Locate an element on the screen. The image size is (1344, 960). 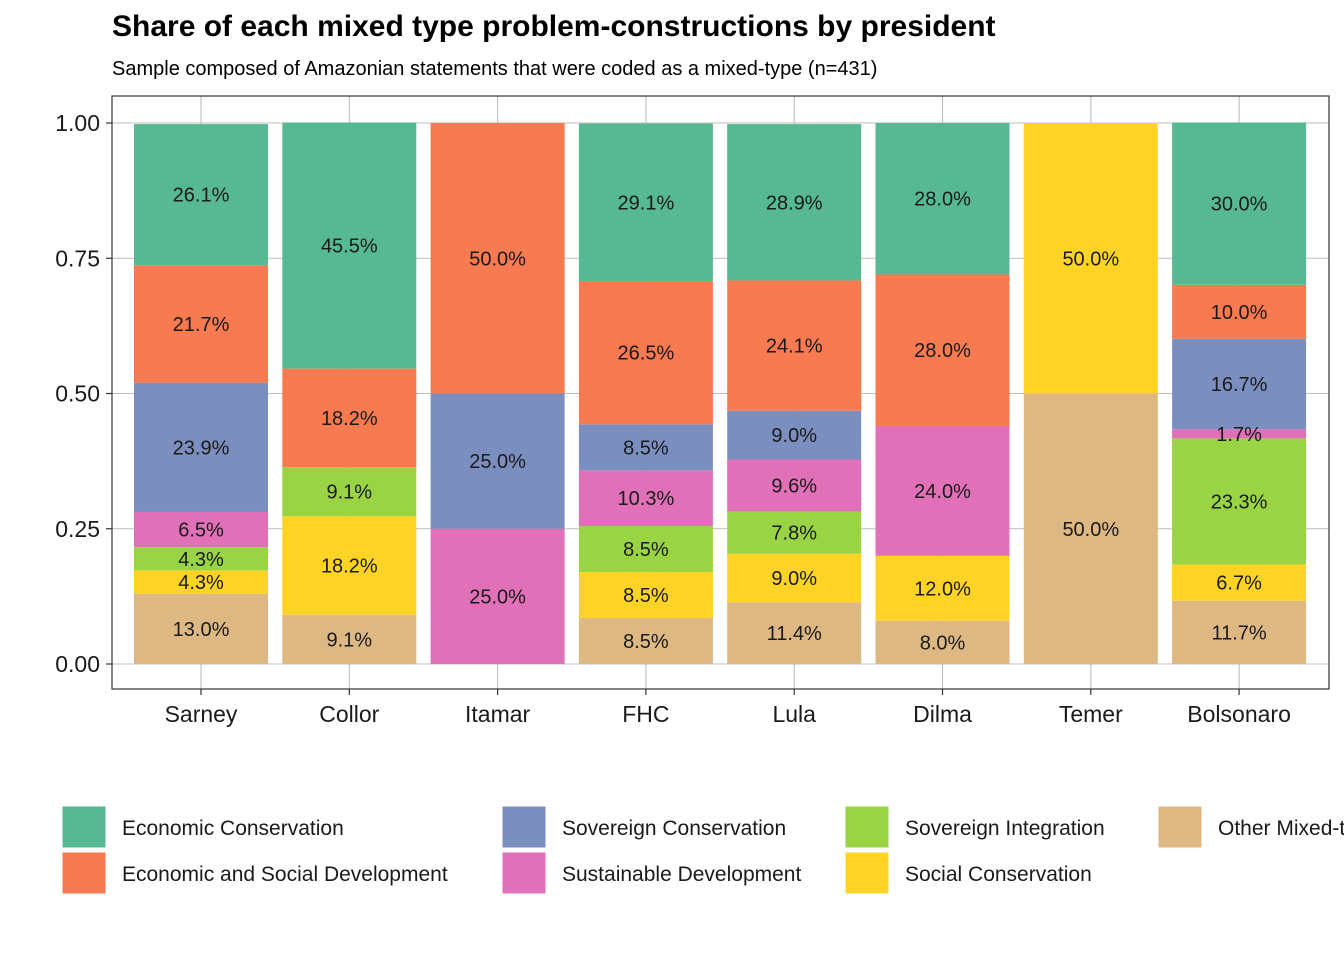
data-label: 8.0% is located at coordinates (943, 643).